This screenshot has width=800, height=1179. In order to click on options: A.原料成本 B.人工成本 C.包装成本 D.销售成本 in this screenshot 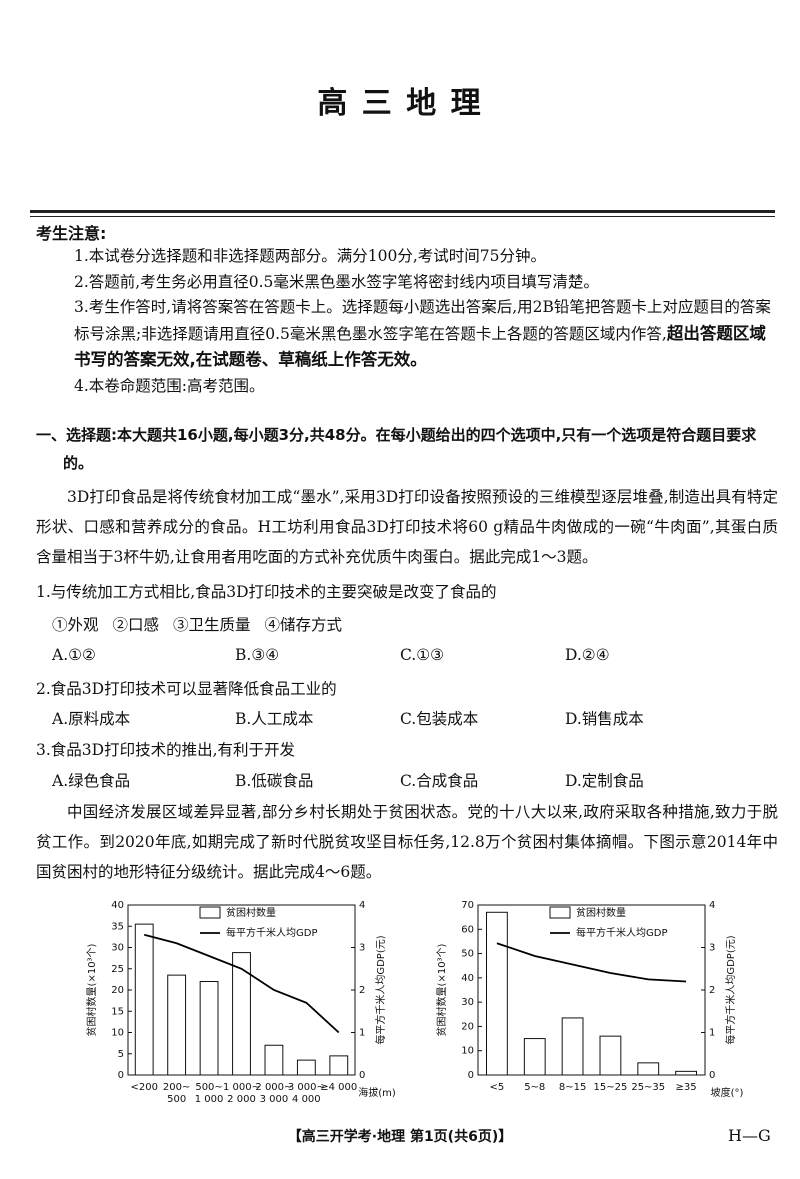, I will do `click(412, 718)`.